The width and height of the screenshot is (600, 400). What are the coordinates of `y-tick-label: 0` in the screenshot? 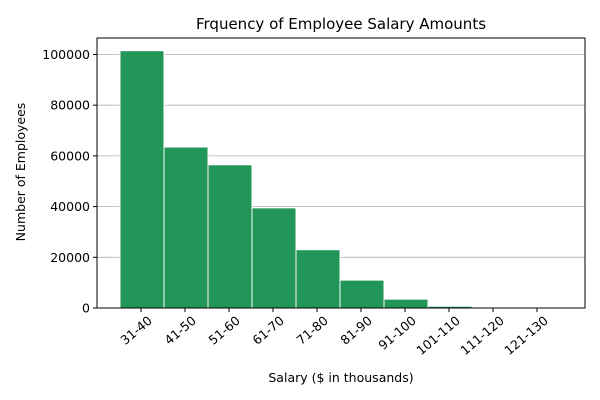 It's located at (86, 308).